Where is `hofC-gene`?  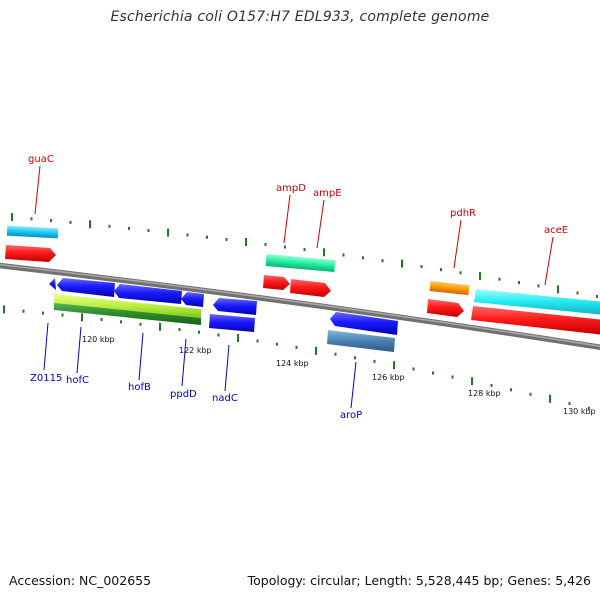 hofC-gene is located at coordinates (86, 287).